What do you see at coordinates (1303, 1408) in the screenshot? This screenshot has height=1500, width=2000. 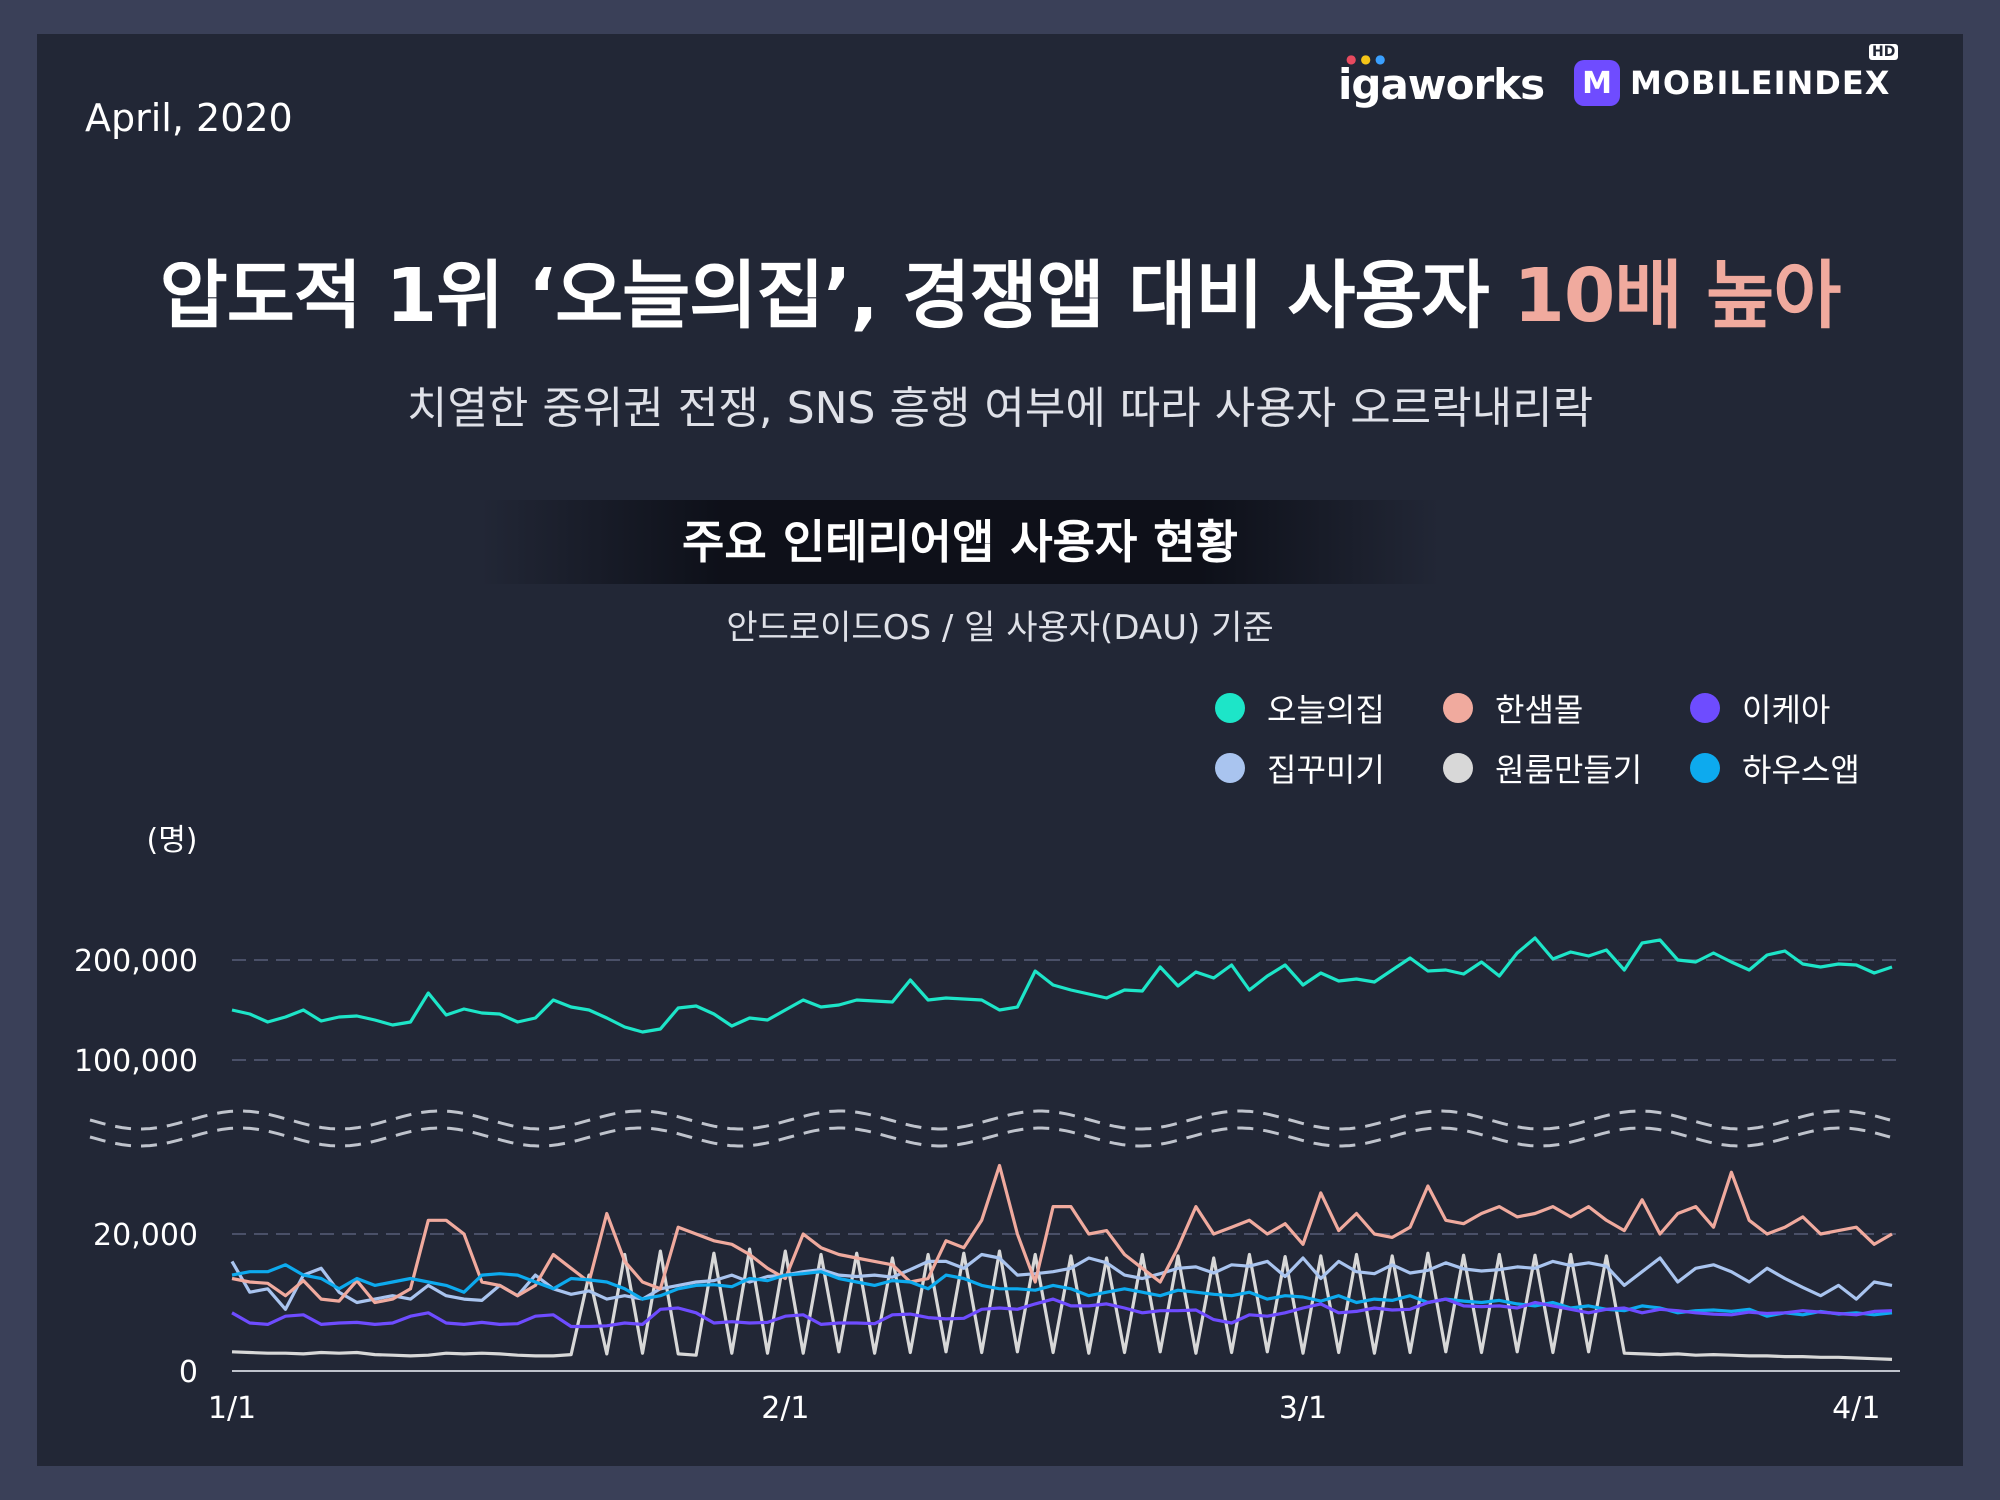 I see `x-tick-label: 3/1` at bounding box center [1303, 1408].